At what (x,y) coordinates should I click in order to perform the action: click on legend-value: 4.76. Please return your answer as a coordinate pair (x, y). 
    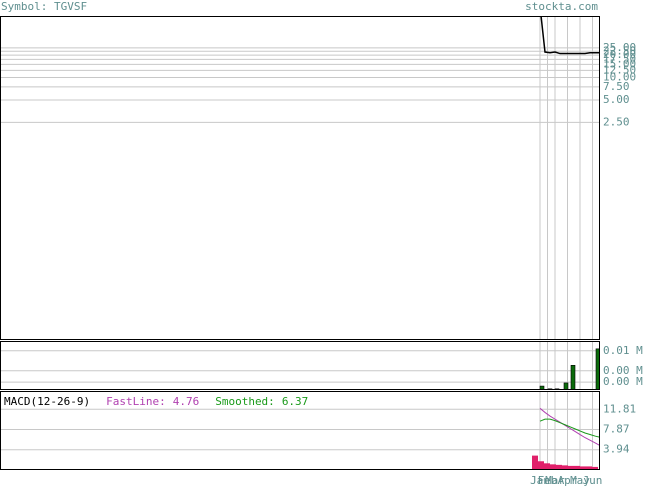
    Looking at the image, I should click on (186, 401).